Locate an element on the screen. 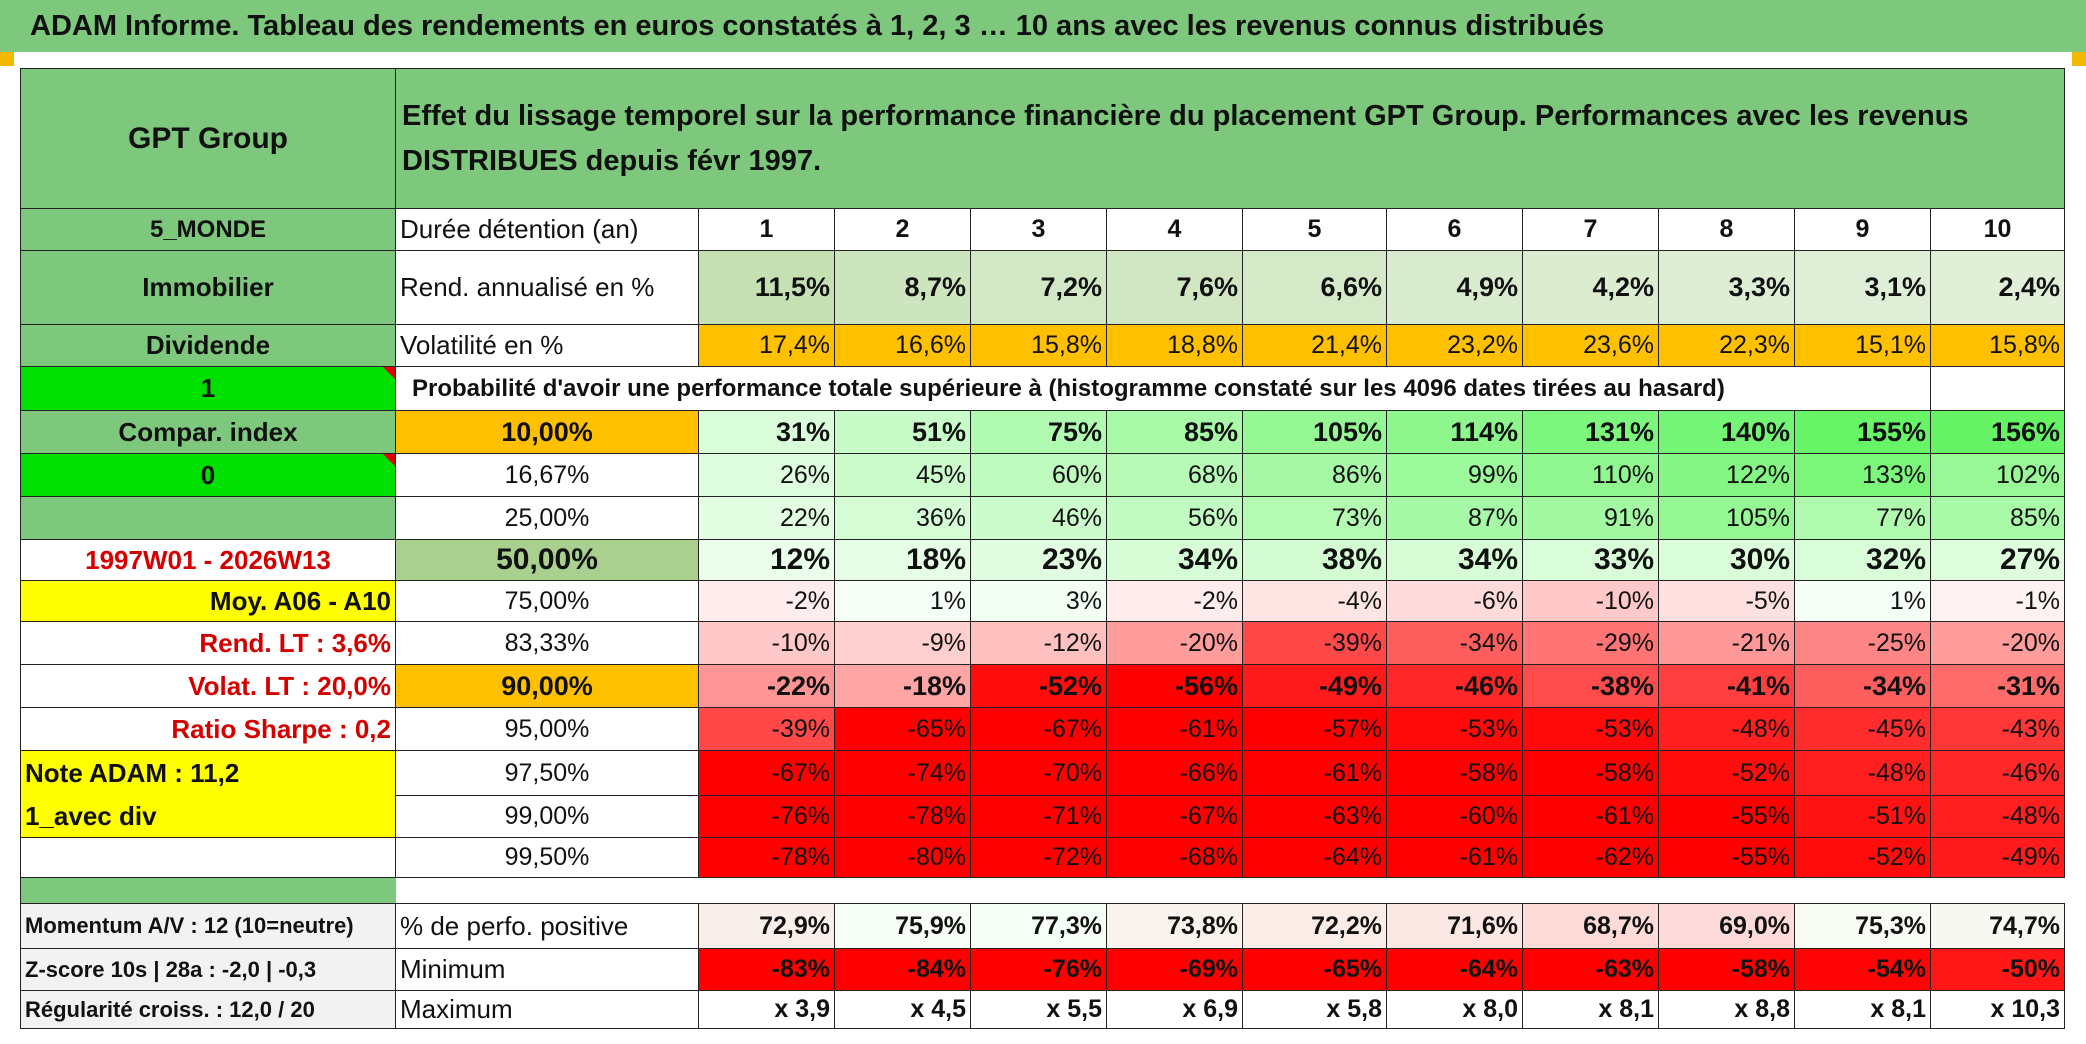 This screenshot has width=2086, height=1044. probability-value: 56% is located at coordinates (1175, 518).